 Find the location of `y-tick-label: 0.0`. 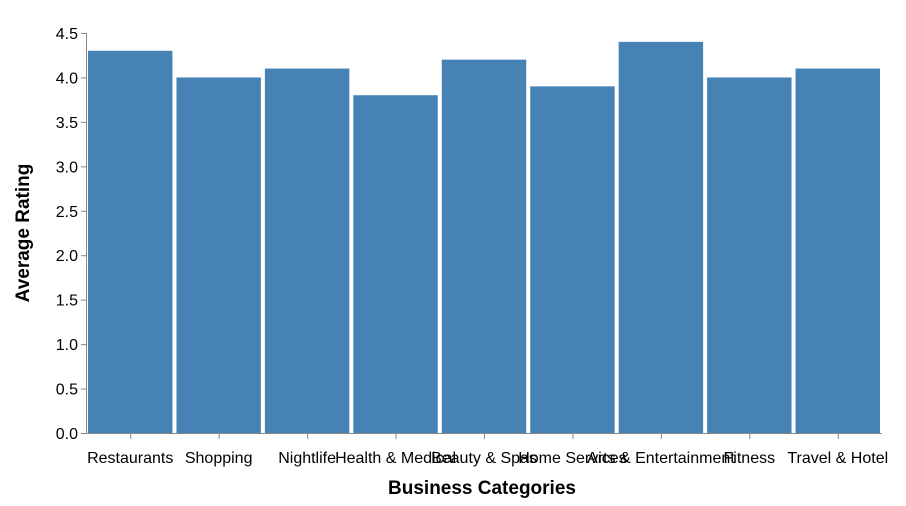

y-tick-label: 0.0 is located at coordinates (67, 434).